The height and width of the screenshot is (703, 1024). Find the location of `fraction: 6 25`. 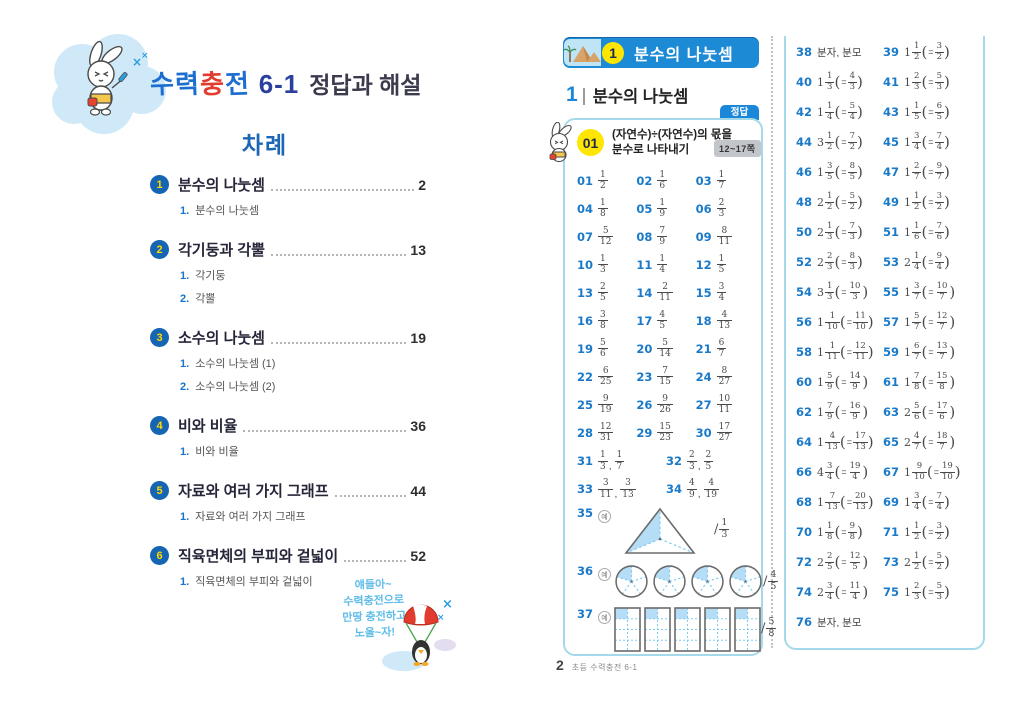

fraction: 6 25 is located at coordinates (606, 376).